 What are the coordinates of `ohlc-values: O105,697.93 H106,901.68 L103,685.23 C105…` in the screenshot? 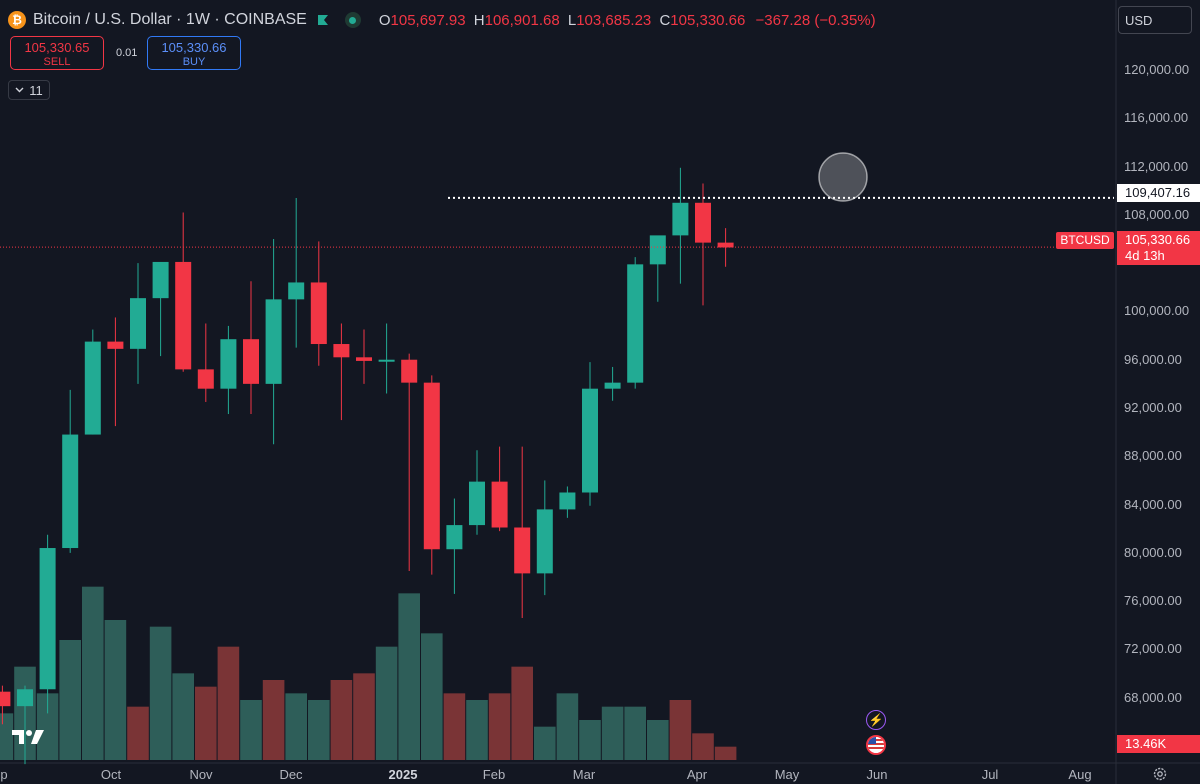 It's located at (627, 20).